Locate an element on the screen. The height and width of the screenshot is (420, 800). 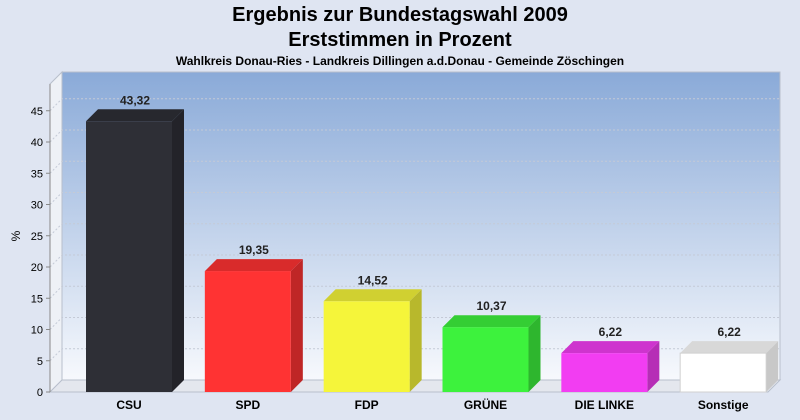
value-label: 14,52 is located at coordinates (373, 280).